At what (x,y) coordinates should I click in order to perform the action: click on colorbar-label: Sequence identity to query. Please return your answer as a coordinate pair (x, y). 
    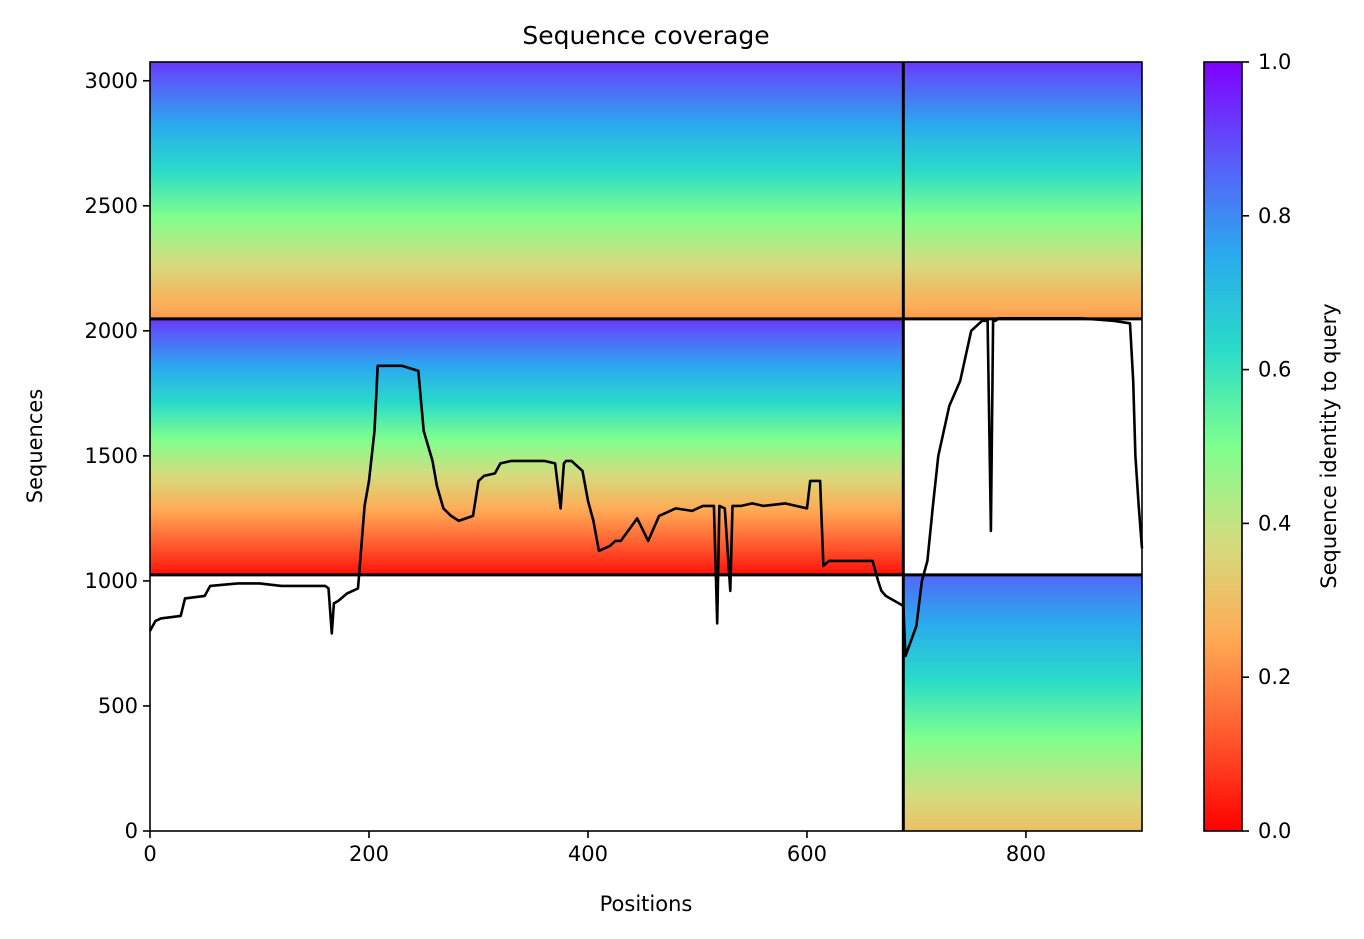
    Looking at the image, I should click on (1329, 445).